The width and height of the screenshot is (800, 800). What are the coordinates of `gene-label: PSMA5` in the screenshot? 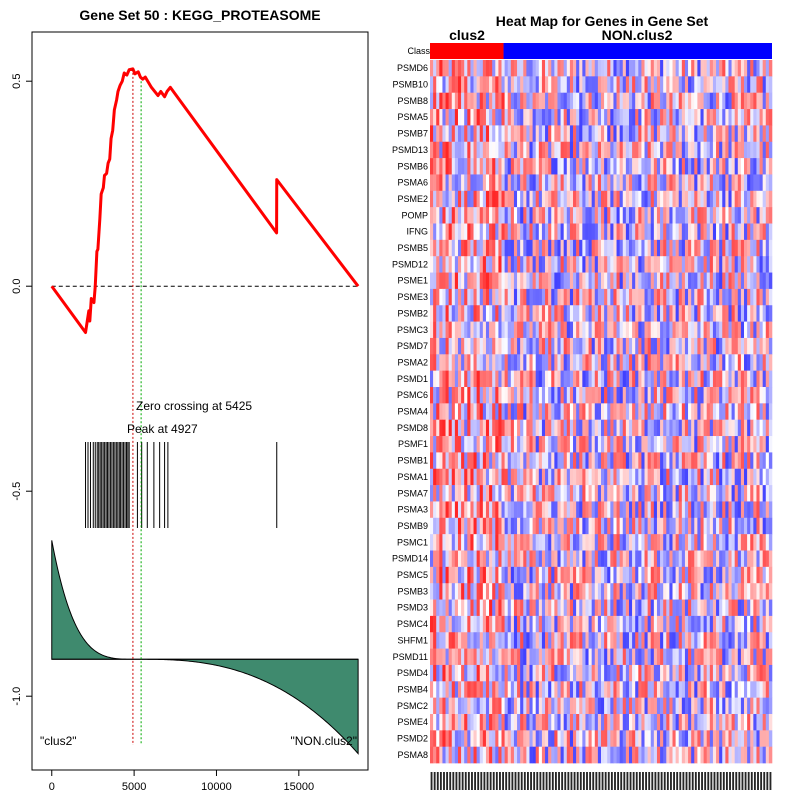 It's located at (412, 117).